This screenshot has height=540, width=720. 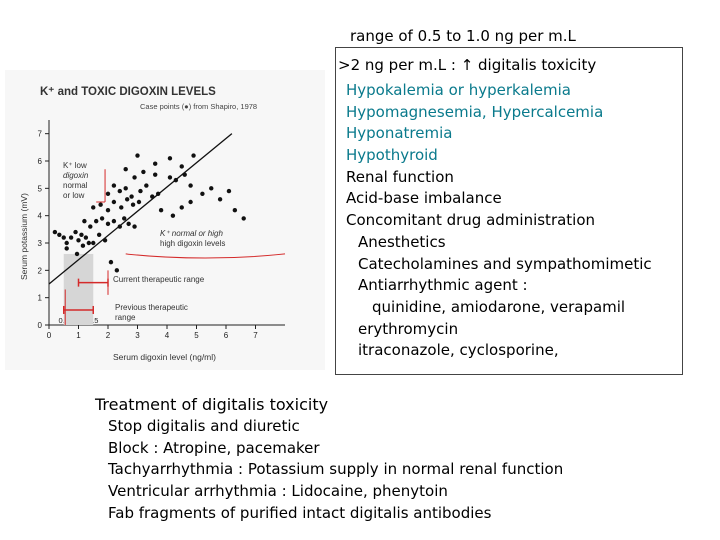 What do you see at coordinates (463, 36) in the screenshot?
I see `therapeutic-range-note: range of 0.5 to 1.0 ng per m.L` at bounding box center [463, 36].